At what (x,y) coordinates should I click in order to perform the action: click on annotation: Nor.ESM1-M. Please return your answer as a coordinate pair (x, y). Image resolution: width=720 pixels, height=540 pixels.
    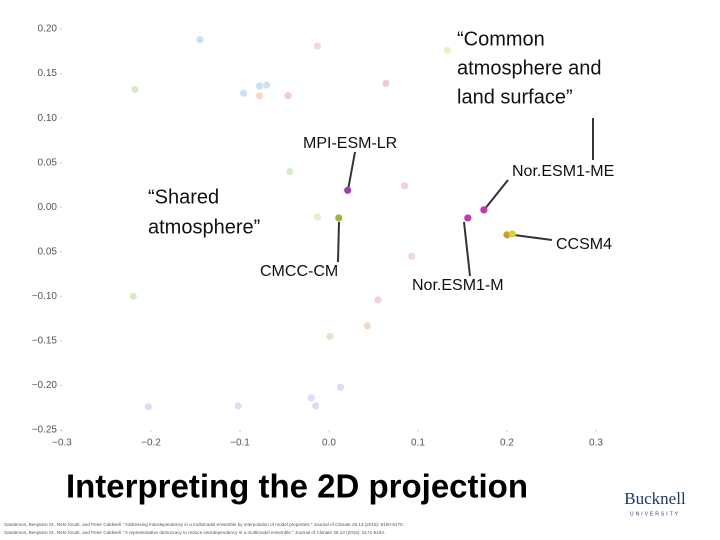
    Looking at the image, I should click on (458, 285).